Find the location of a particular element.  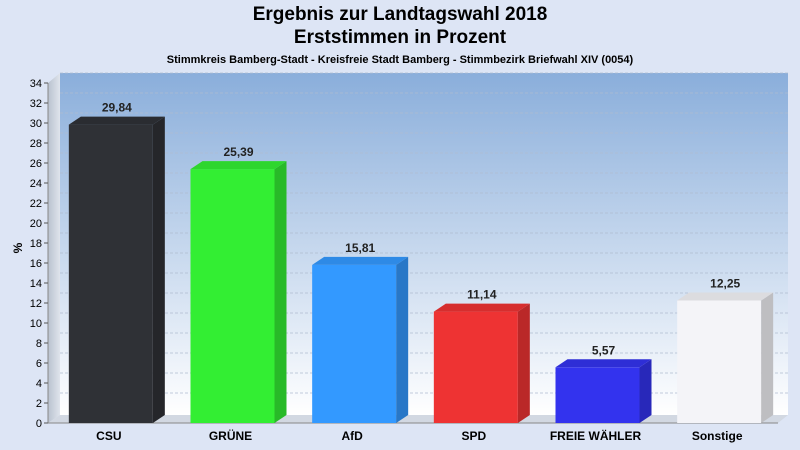

y-tick-label: 2 is located at coordinates (39, 404).